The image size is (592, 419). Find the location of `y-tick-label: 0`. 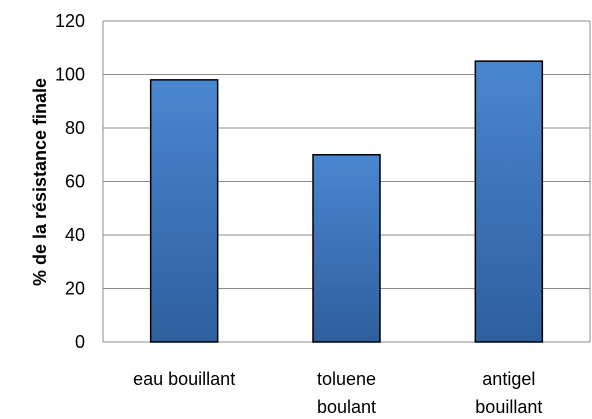

y-tick-label: 0 is located at coordinates (80, 342).